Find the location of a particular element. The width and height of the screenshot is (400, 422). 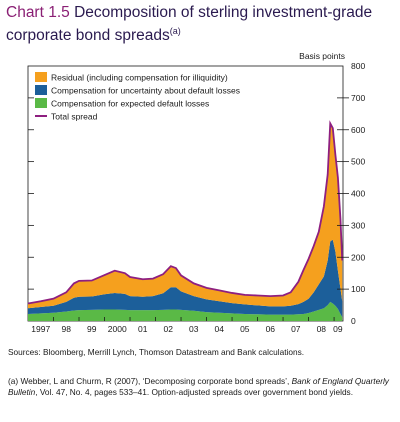

chart-number: Chart 1.5 is located at coordinates (38, 12).